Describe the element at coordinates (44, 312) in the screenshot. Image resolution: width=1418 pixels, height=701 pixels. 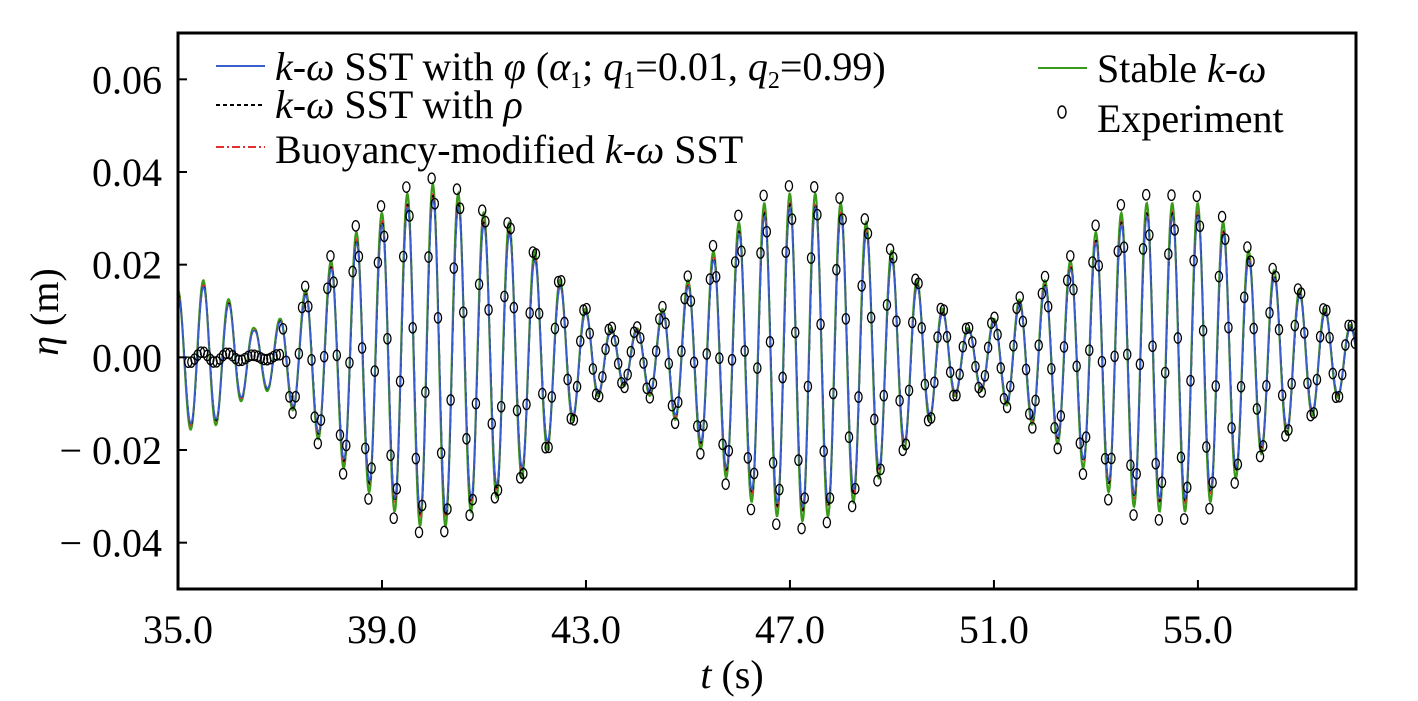
I see `y-axis-title: η (m)` at that location.